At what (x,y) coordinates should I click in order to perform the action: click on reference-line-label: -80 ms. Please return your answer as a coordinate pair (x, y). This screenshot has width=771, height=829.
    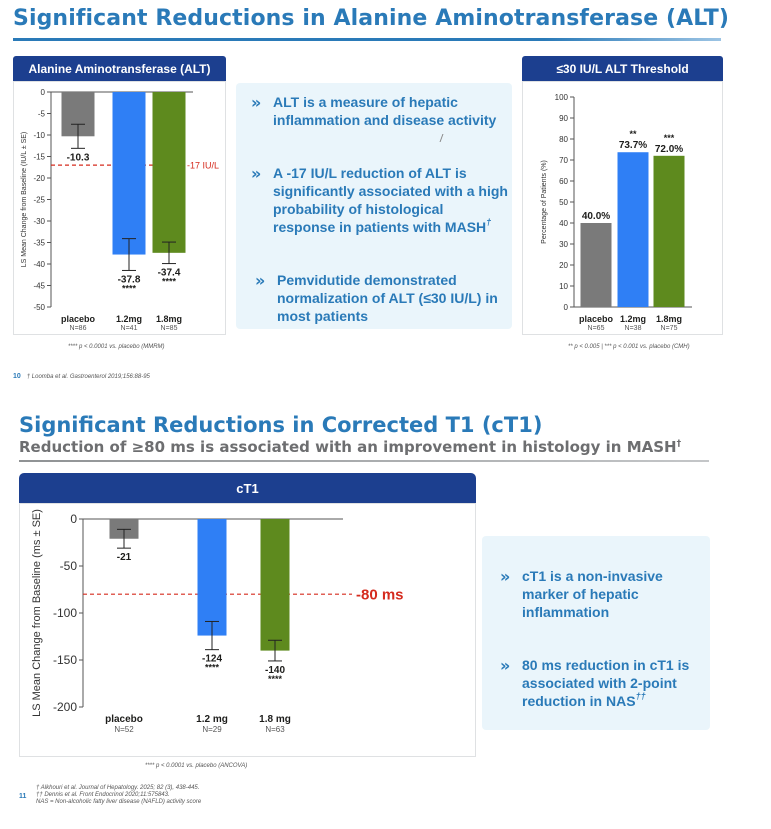
    Looking at the image, I should click on (380, 594).